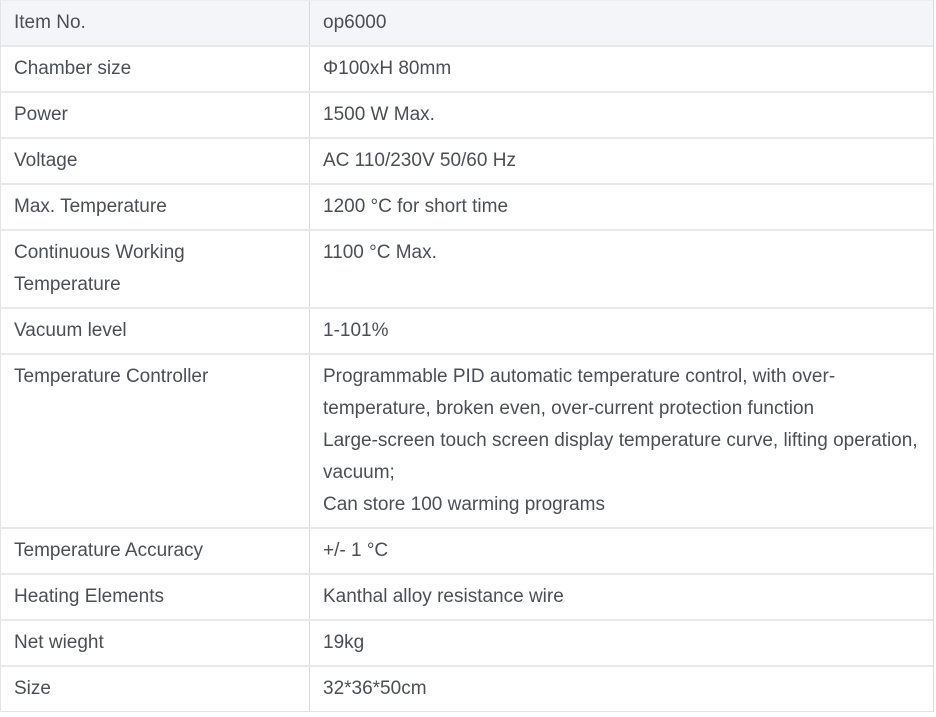 The width and height of the screenshot is (936, 717). Describe the element at coordinates (356, 330) in the screenshot. I see `spec-value-vacuum-level: 1-101%` at that location.